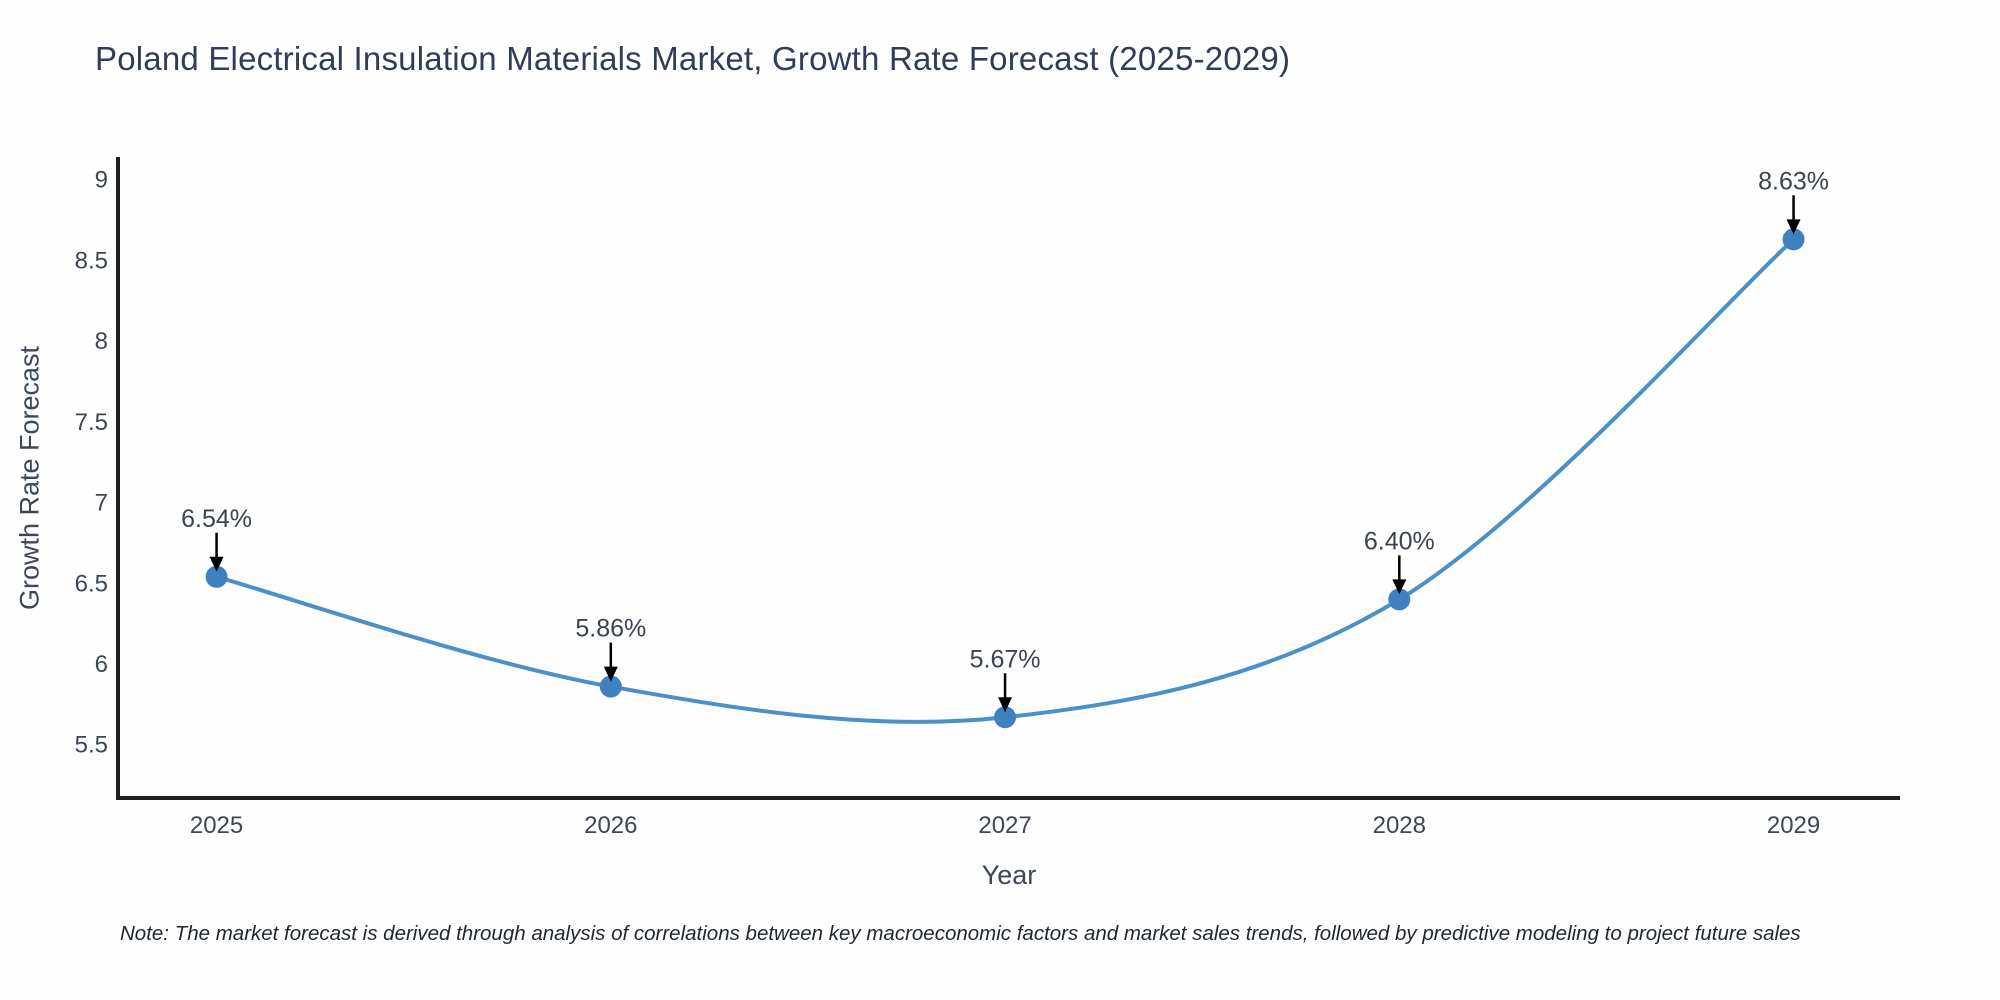  Describe the element at coordinates (91, 260) in the screenshot. I see `y-tick-label: 8.5` at that location.